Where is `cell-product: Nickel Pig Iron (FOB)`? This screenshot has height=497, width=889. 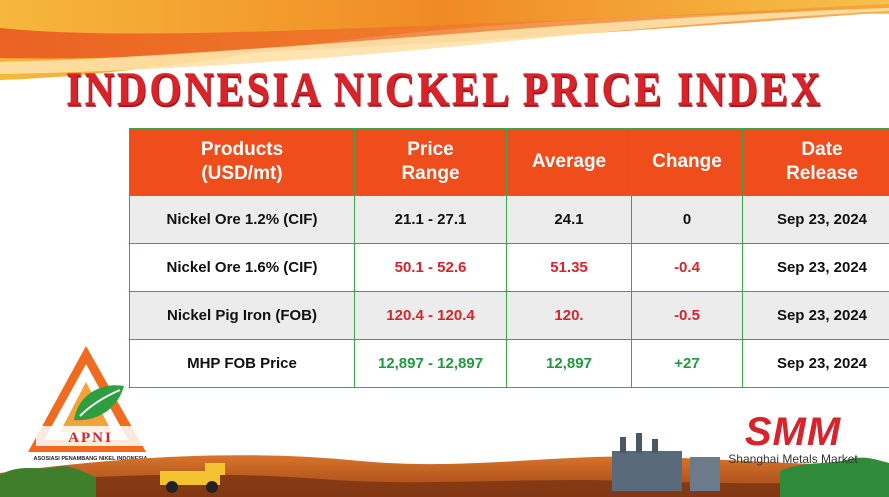
cell-product: Nickel Pig Iron (FOB) is located at coordinates (242, 315).